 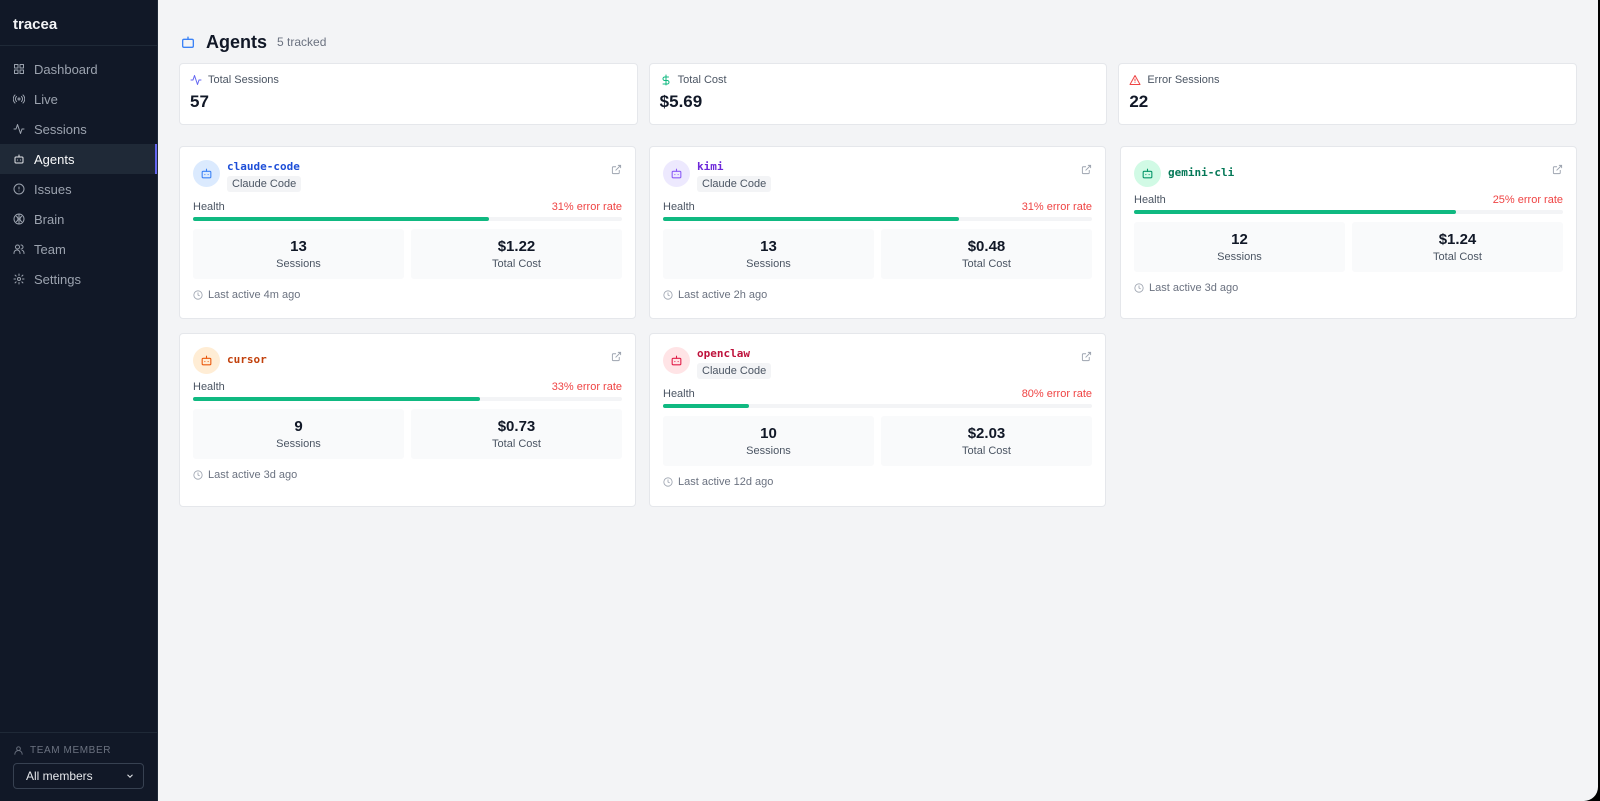 What do you see at coordinates (877, 295) in the screenshot?
I see `last-active: Last active 2h ago` at bounding box center [877, 295].